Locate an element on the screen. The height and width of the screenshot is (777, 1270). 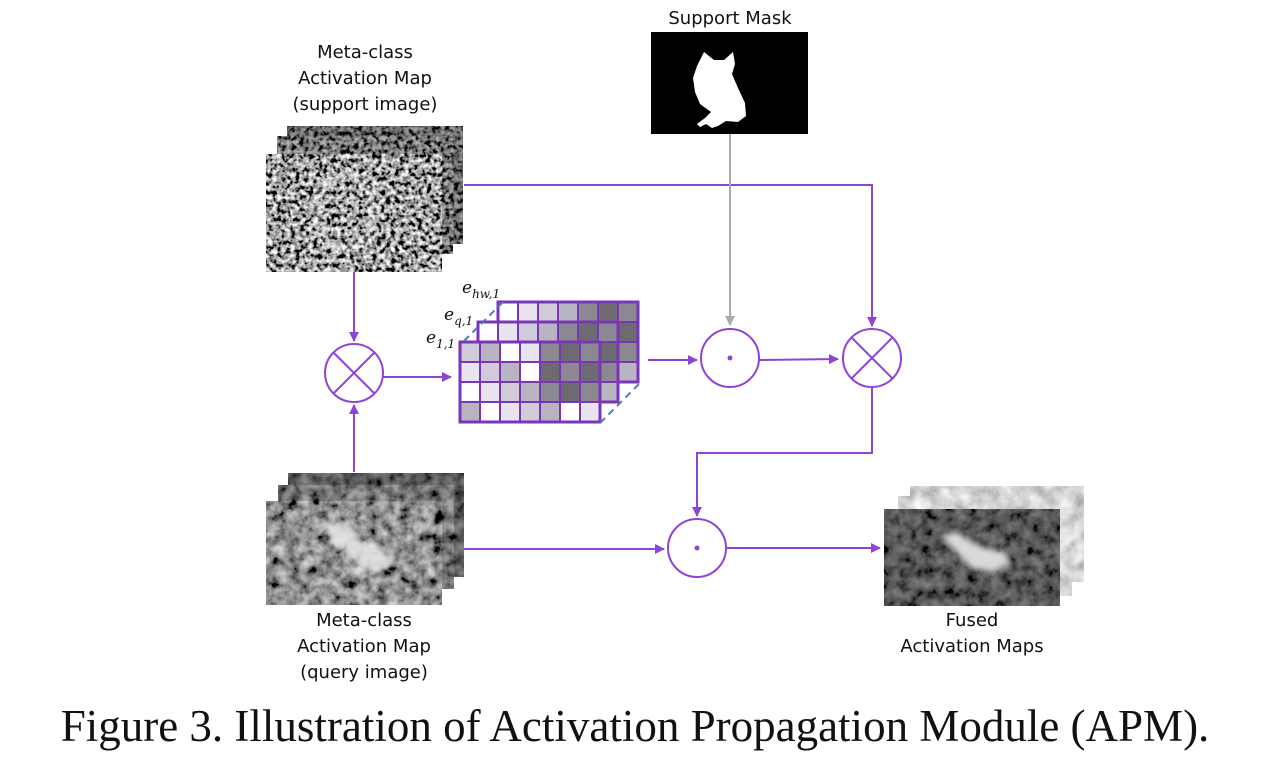
query-map-label: Meta-class Activation Map (query image) is located at coordinates (364, 646).